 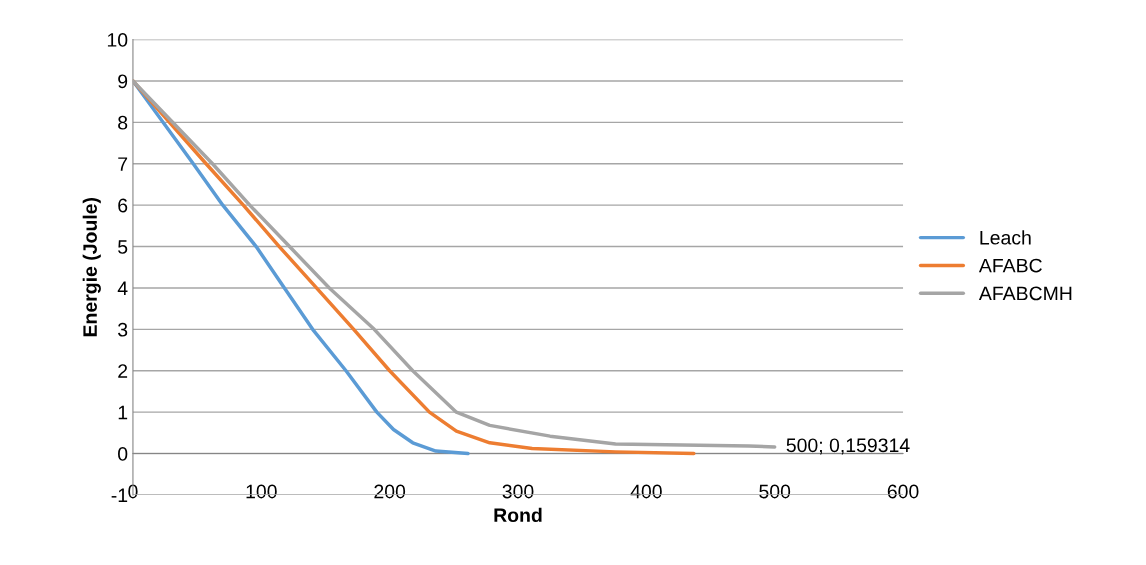 I want to click on legend-label: Leach, so click(x=1005, y=237).